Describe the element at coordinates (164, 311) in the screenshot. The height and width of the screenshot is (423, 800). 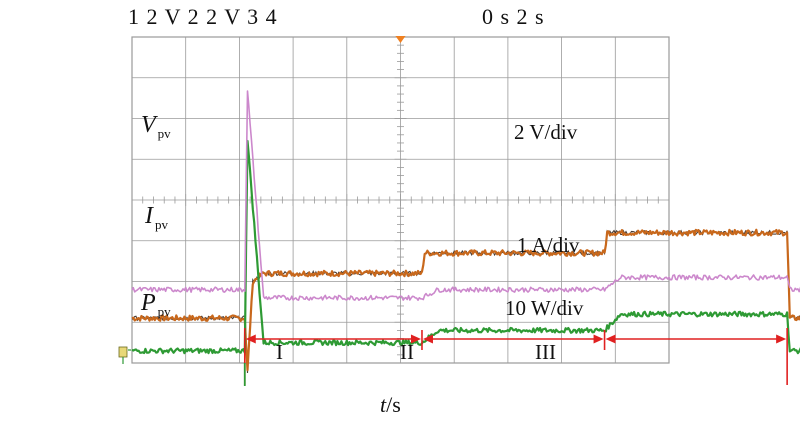
I see `ppv-subscript: pv` at that location.